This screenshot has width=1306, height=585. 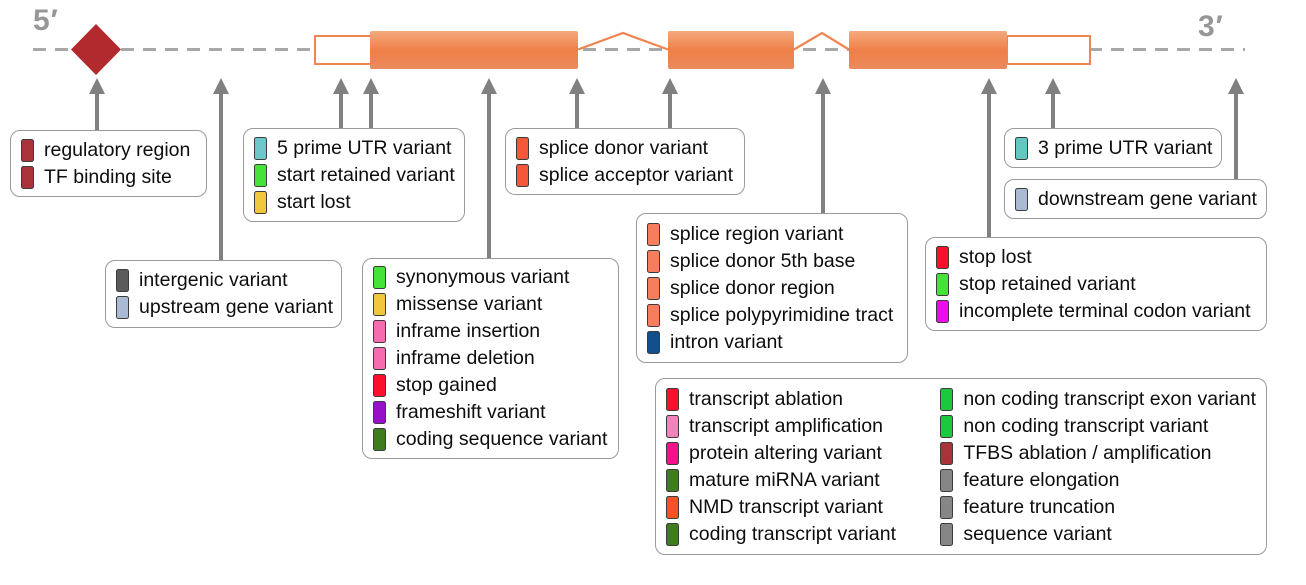 What do you see at coordinates (625, 175) in the screenshot?
I see `legend-item: splice acceptor variant` at bounding box center [625, 175].